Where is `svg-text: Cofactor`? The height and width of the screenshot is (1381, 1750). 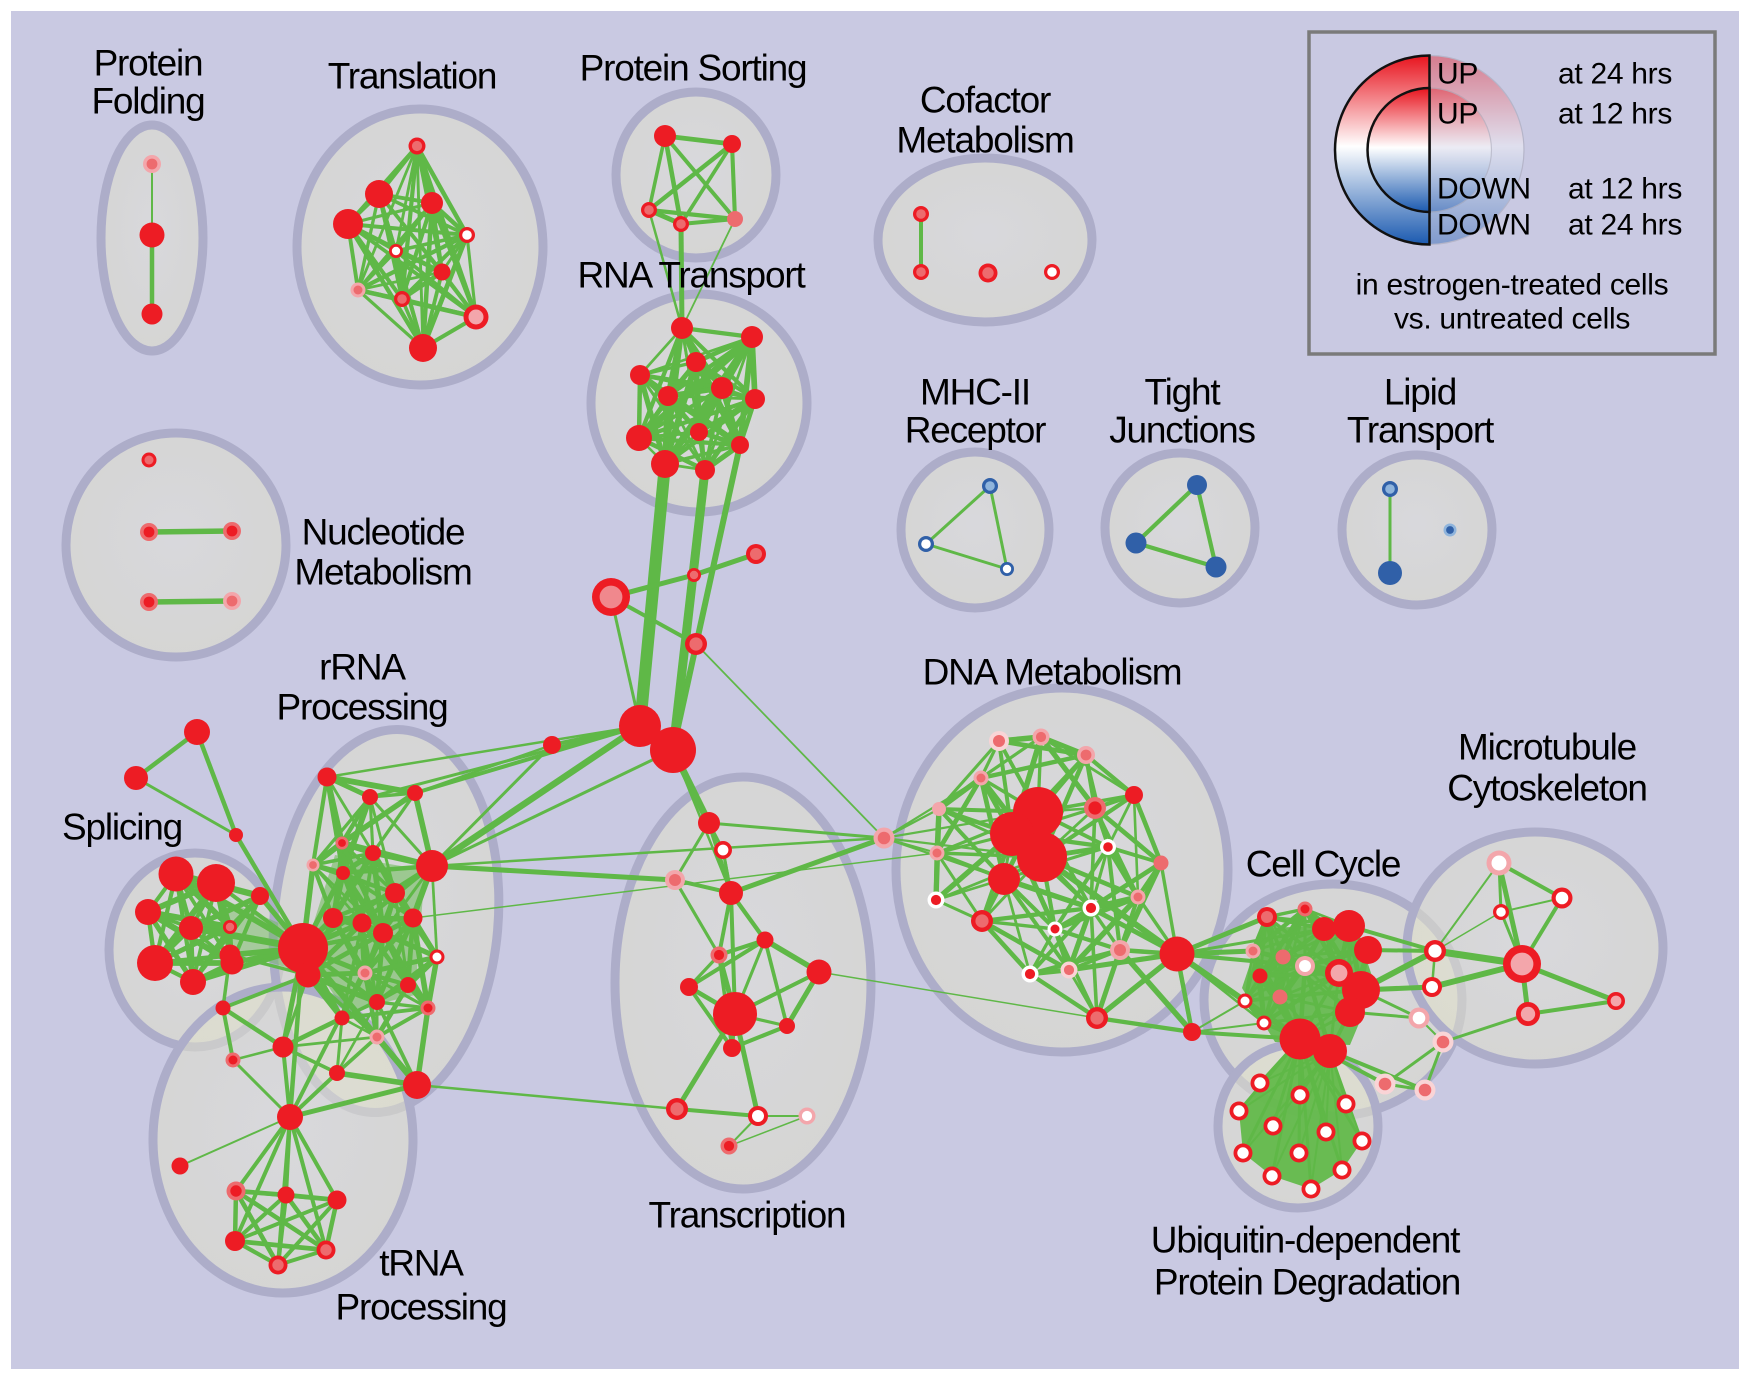
svg-text: Cofactor is located at coordinates (985, 100).